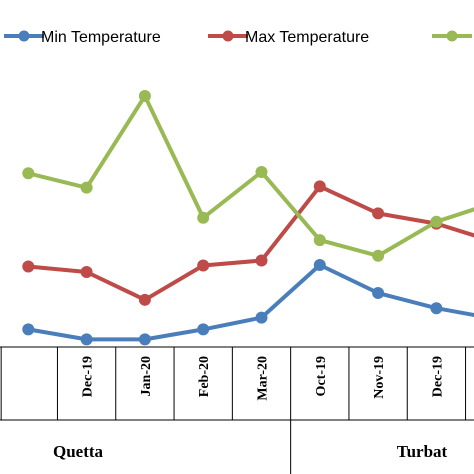 The width and height of the screenshot is (474, 474). Describe the element at coordinates (88, 376) in the screenshot. I see `x-tick-label-1: Dec-19` at that location.